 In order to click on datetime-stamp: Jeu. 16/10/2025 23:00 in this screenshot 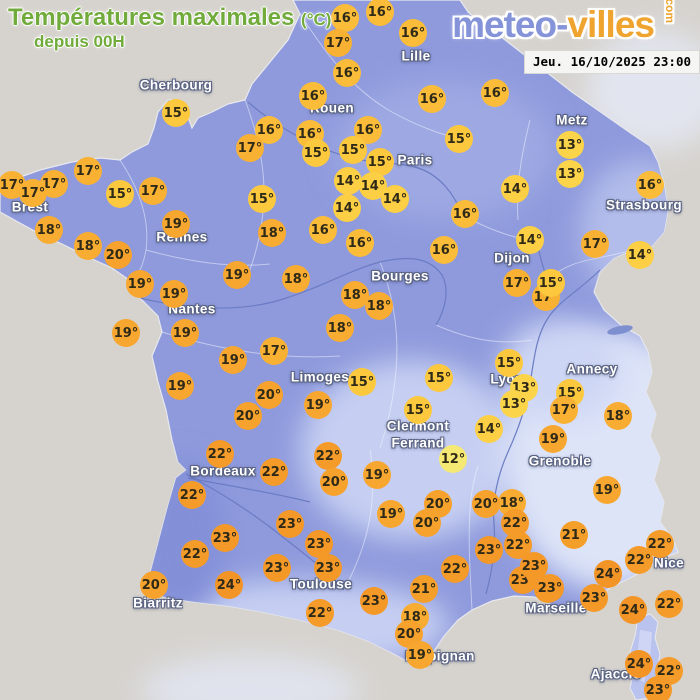, I will do `click(611, 62)`.